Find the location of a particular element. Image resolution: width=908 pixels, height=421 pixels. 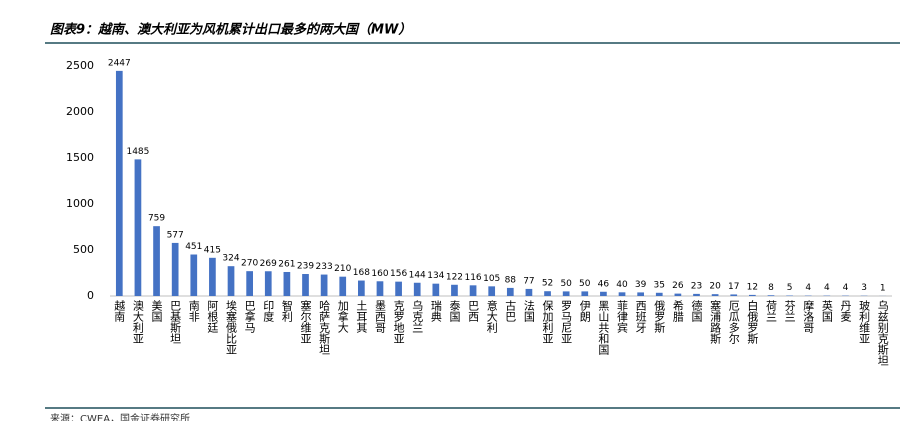

value-label: 415 is located at coordinates (212, 250).